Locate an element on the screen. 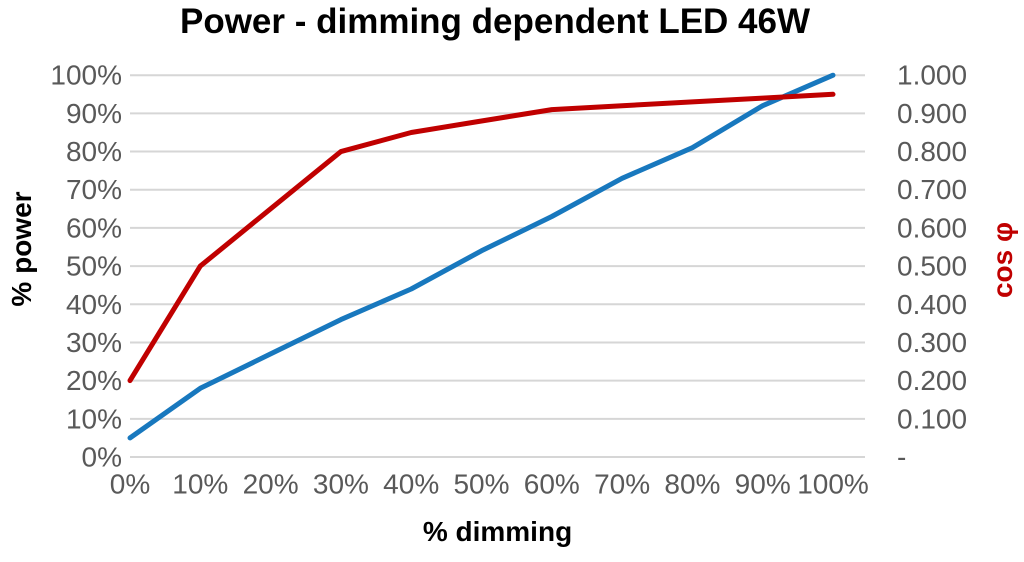 This screenshot has height=562, width=1024. x-axis-tick-label: 90% is located at coordinates (763, 484).